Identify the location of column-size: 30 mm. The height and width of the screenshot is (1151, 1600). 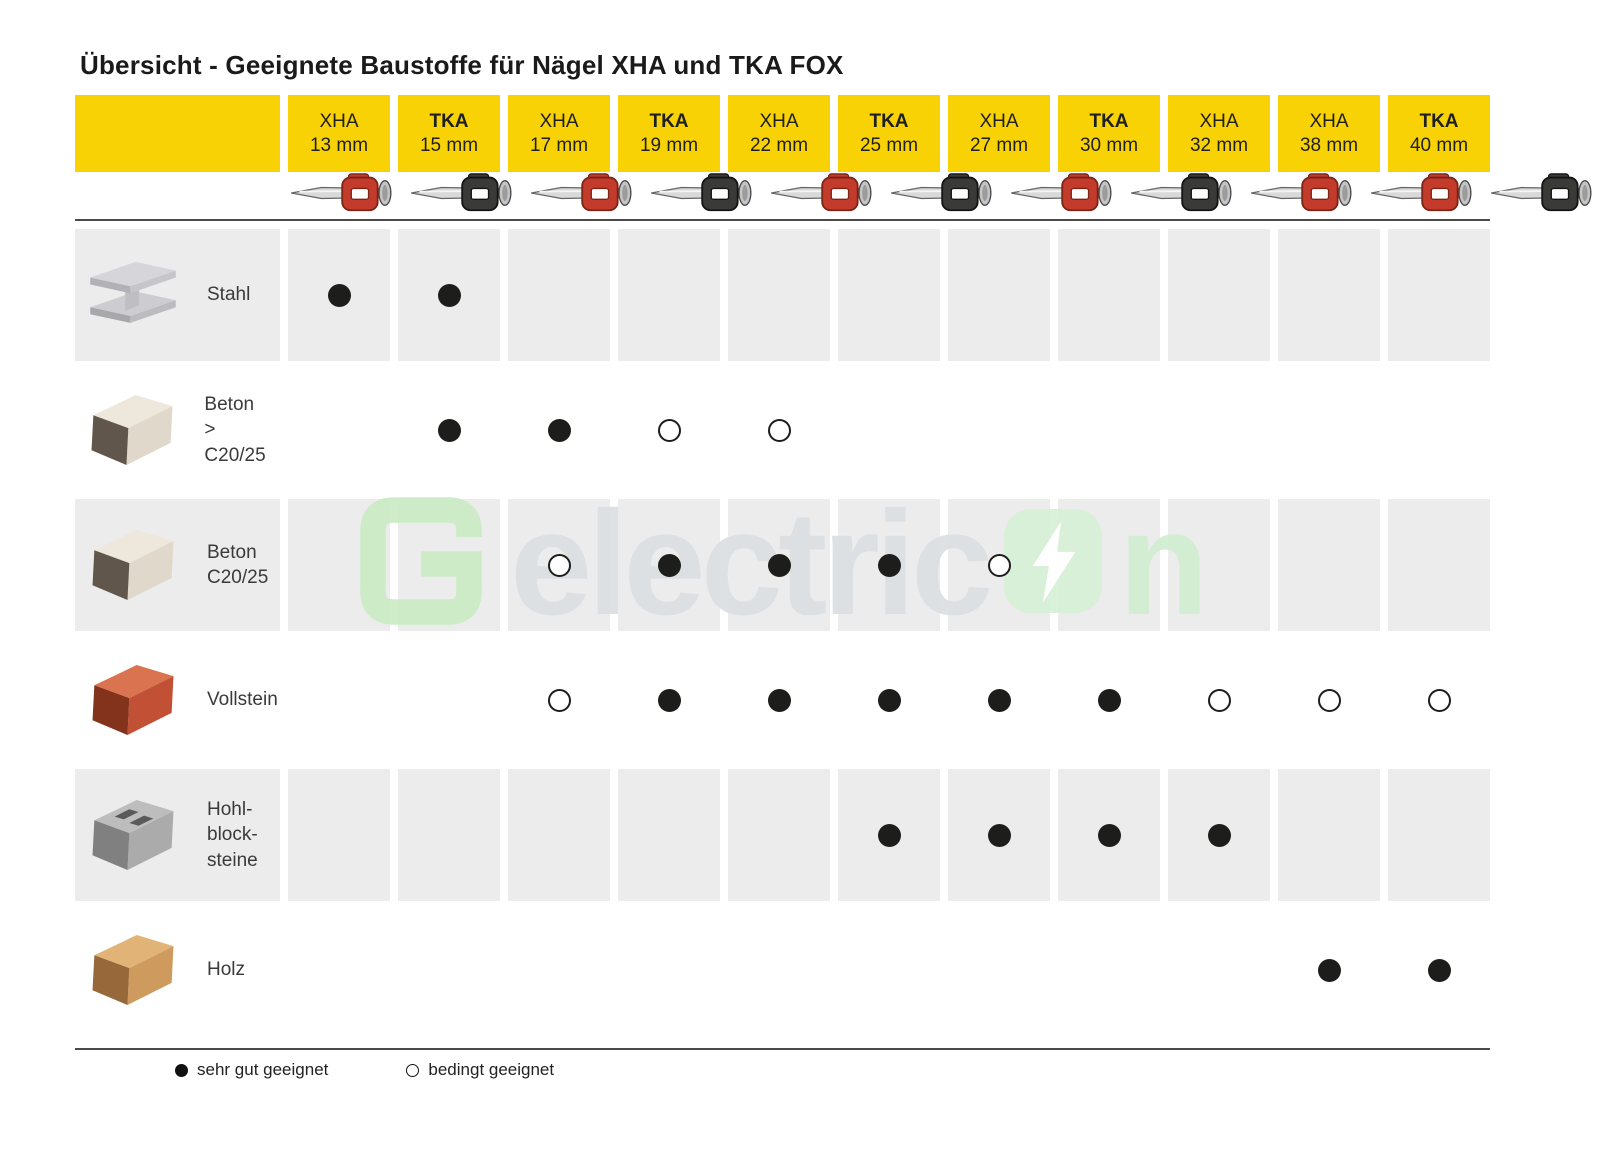
(1109, 145).